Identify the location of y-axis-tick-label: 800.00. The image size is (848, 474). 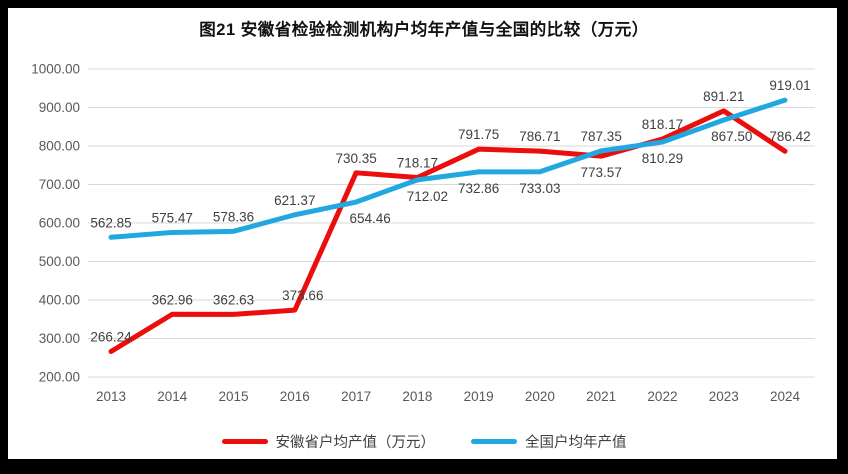
(59, 146).